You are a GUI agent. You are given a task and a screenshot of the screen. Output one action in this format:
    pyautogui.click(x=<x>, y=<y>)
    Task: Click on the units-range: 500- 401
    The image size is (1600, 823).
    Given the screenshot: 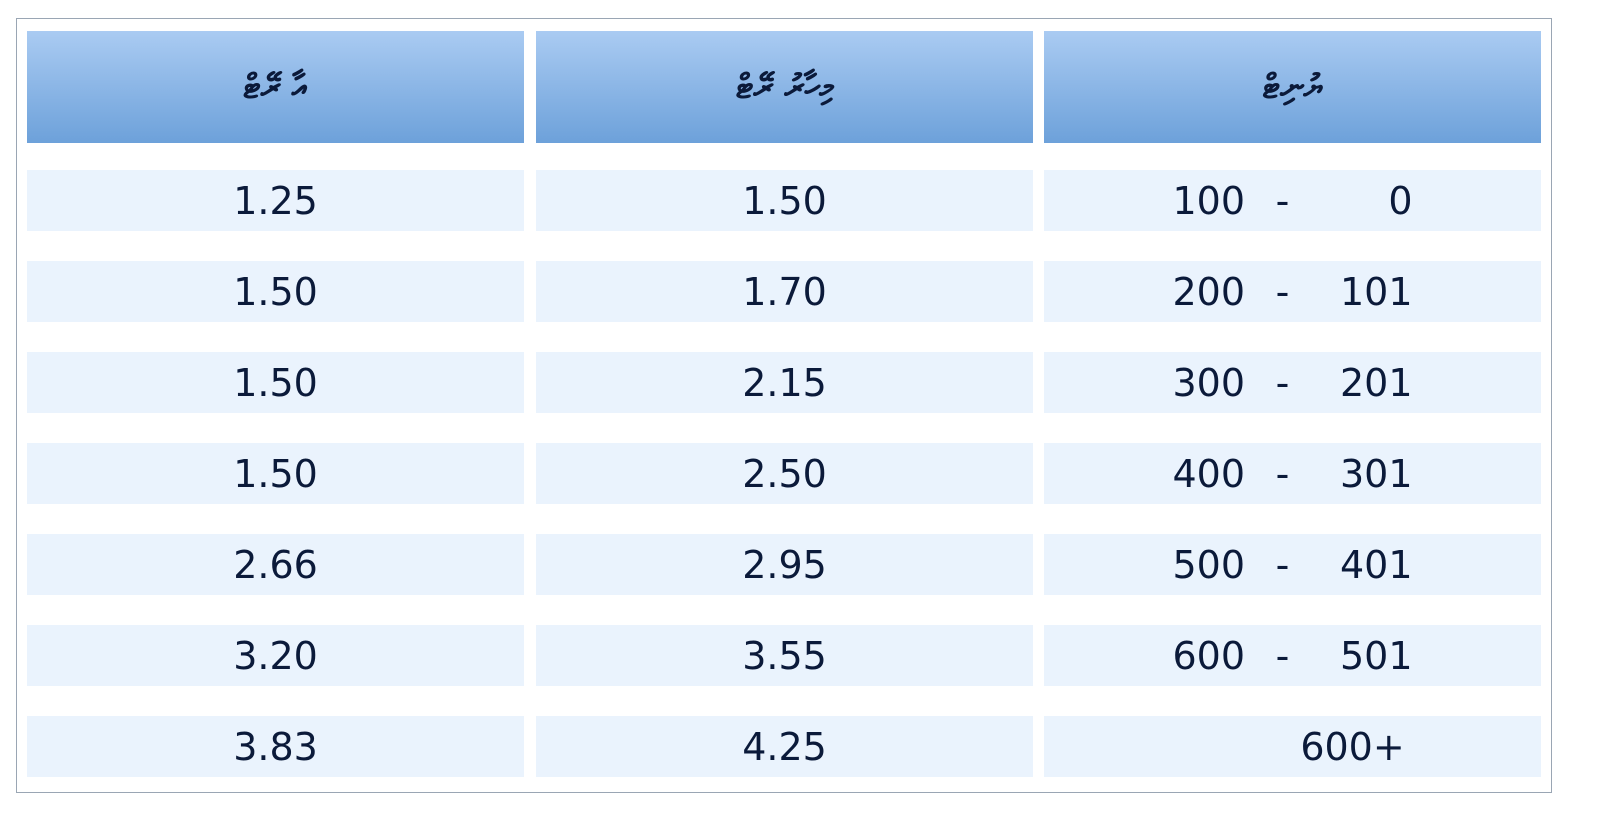 What is the action you would take?
    pyautogui.click(x=1293, y=565)
    